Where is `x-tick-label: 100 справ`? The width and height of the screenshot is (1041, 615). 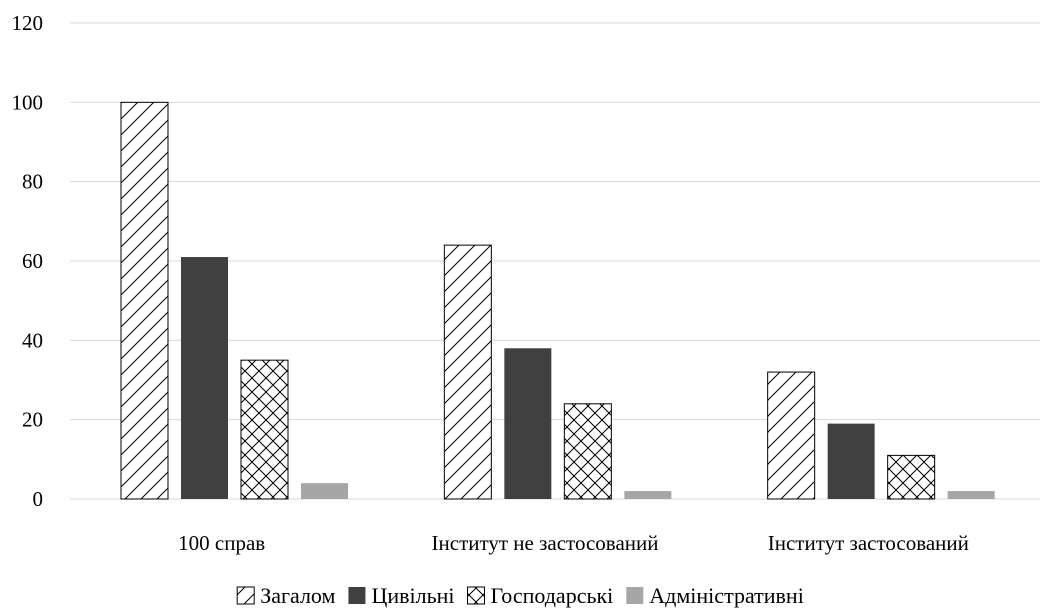 x-tick-label: 100 справ is located at coordinates (221, 543).